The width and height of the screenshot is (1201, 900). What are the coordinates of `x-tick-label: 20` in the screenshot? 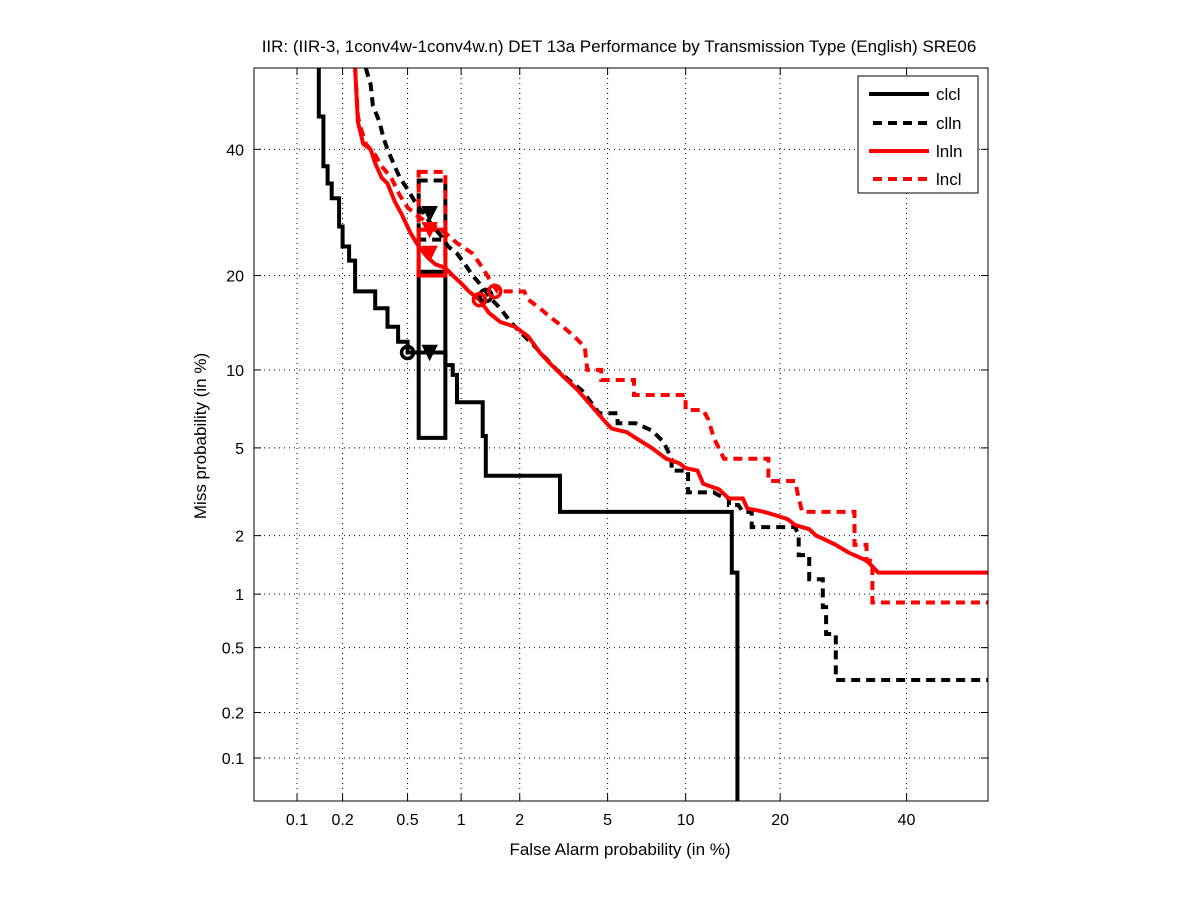 It's located at (780, 820).